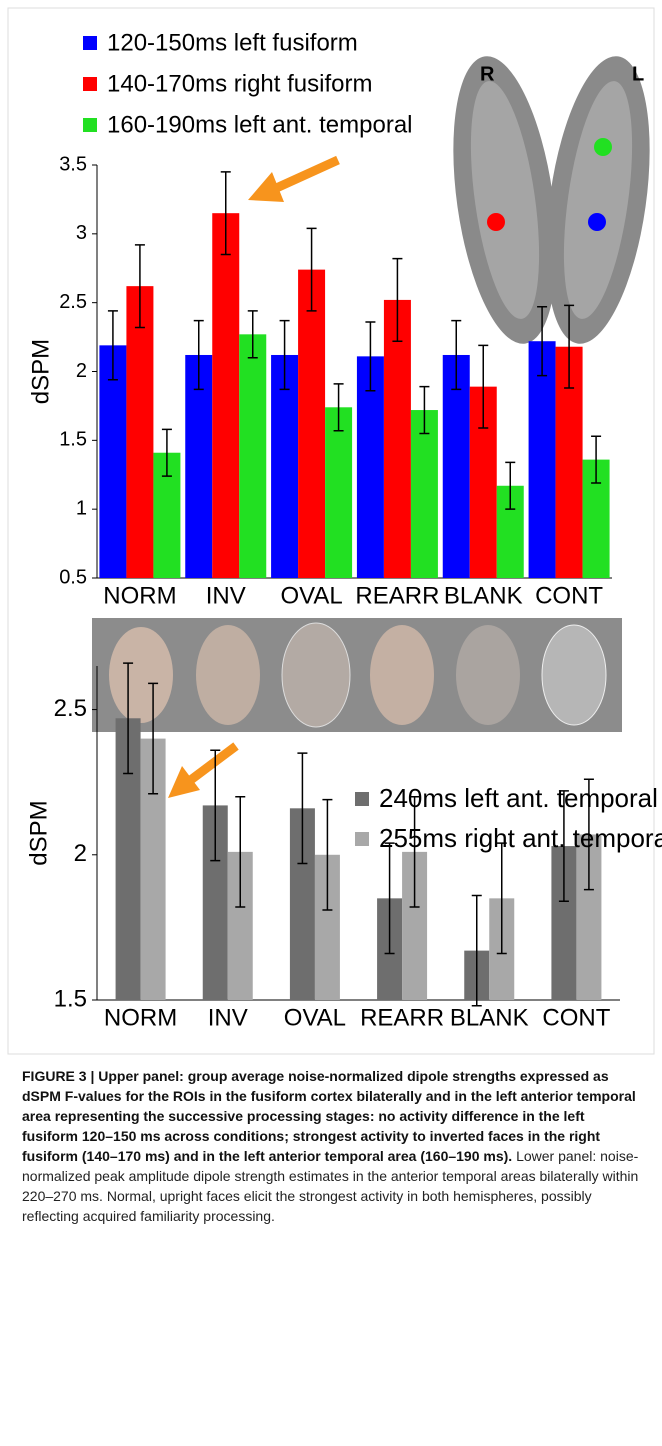 Image resolution: width=662 pixels, height=1446 pixels. What do you see at coordinates (569, 595) in the screenshot?
I see `x-tick-label: CONT` at bounding box center [569, 595].